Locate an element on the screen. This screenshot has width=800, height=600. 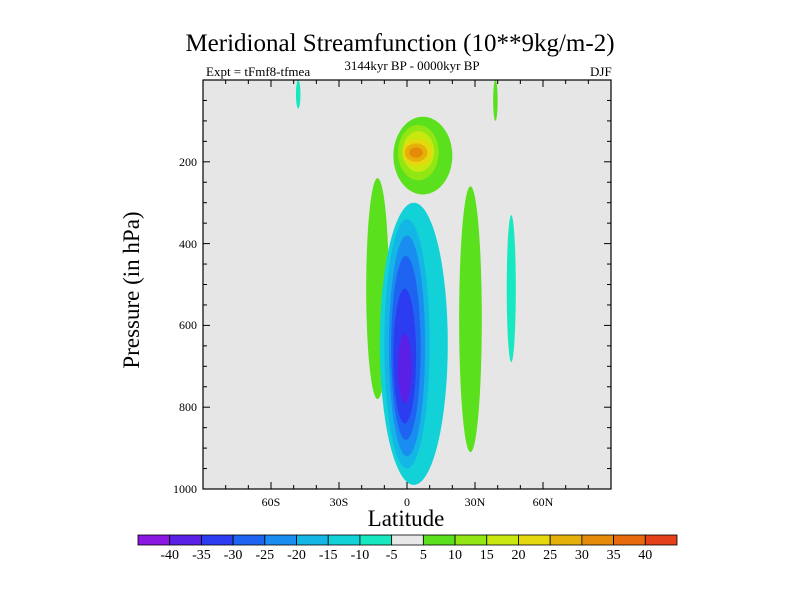
chart-title: Meridional Streamfunction (10**9kg/m-2) is located at coordinates (400, 43).